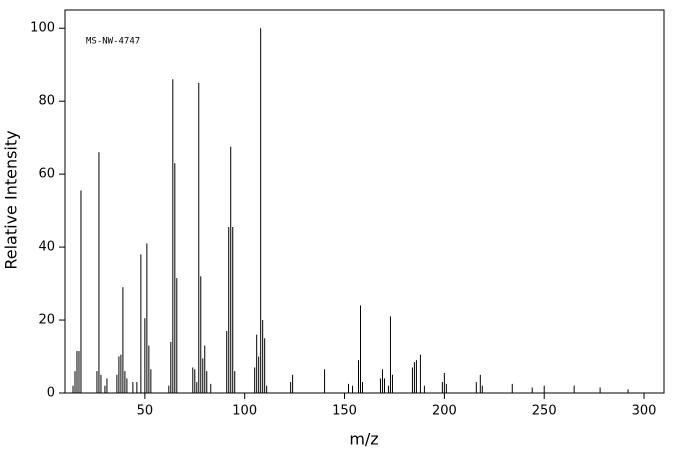 Image resolution: width=676 pixels, height=459 pixels. I want to click on y-tick-label: 0, so click(51, 393).